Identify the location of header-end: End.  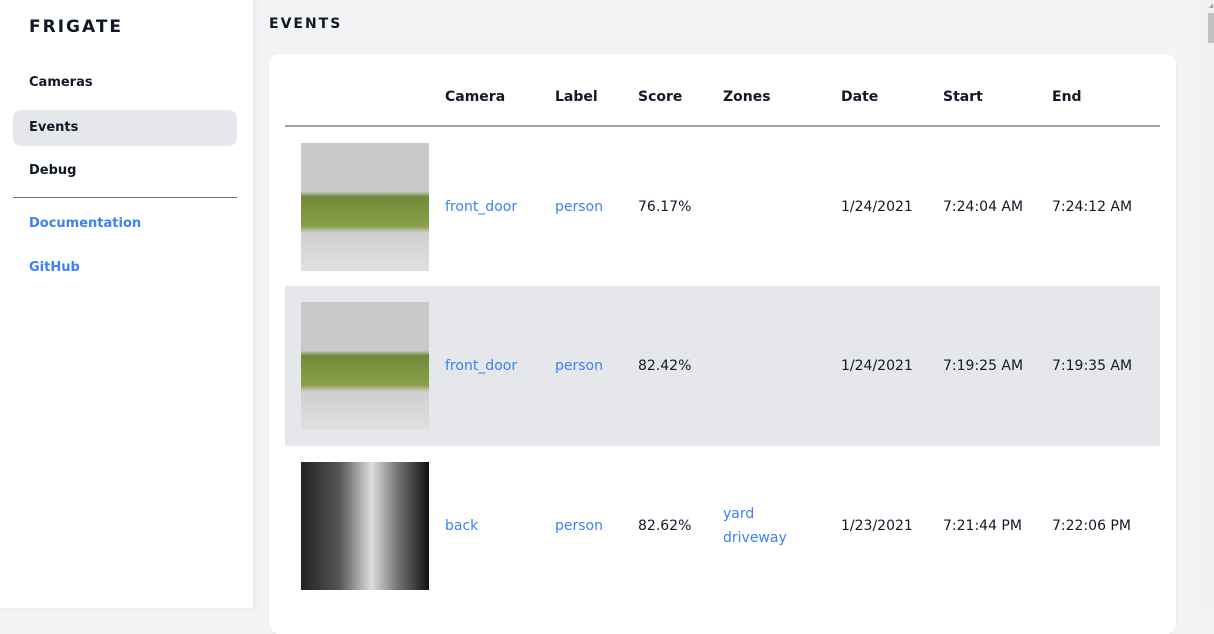
(1106, 90).